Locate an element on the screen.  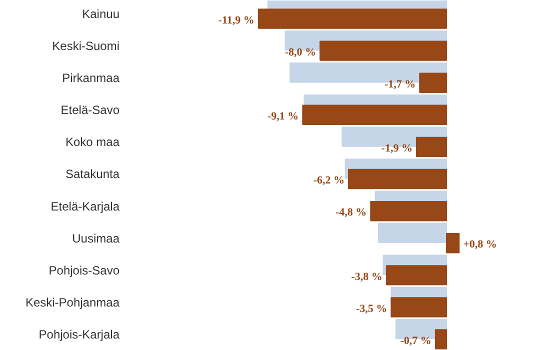
y-tick-label: Kainuu is located at coordinates (101, 13).